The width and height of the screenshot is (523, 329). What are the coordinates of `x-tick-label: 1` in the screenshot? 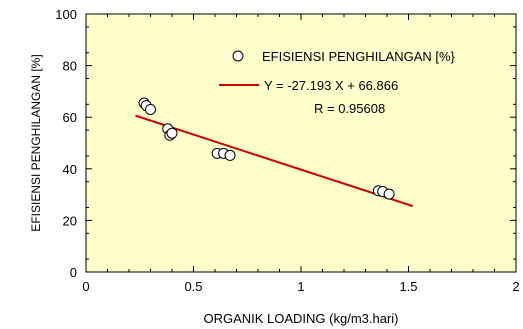 It's located at (300, 286).